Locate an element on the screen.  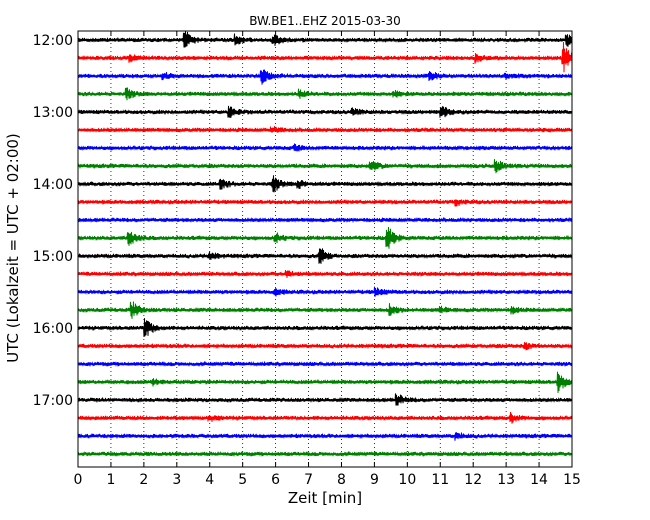
y-tick-label: 12:00 is located at coordinates (53, 41).